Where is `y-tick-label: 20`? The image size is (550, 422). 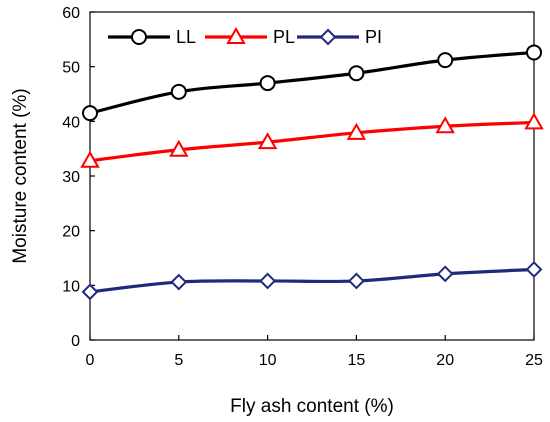 y-tick-label: 20 is located at coordinates (71, 232).